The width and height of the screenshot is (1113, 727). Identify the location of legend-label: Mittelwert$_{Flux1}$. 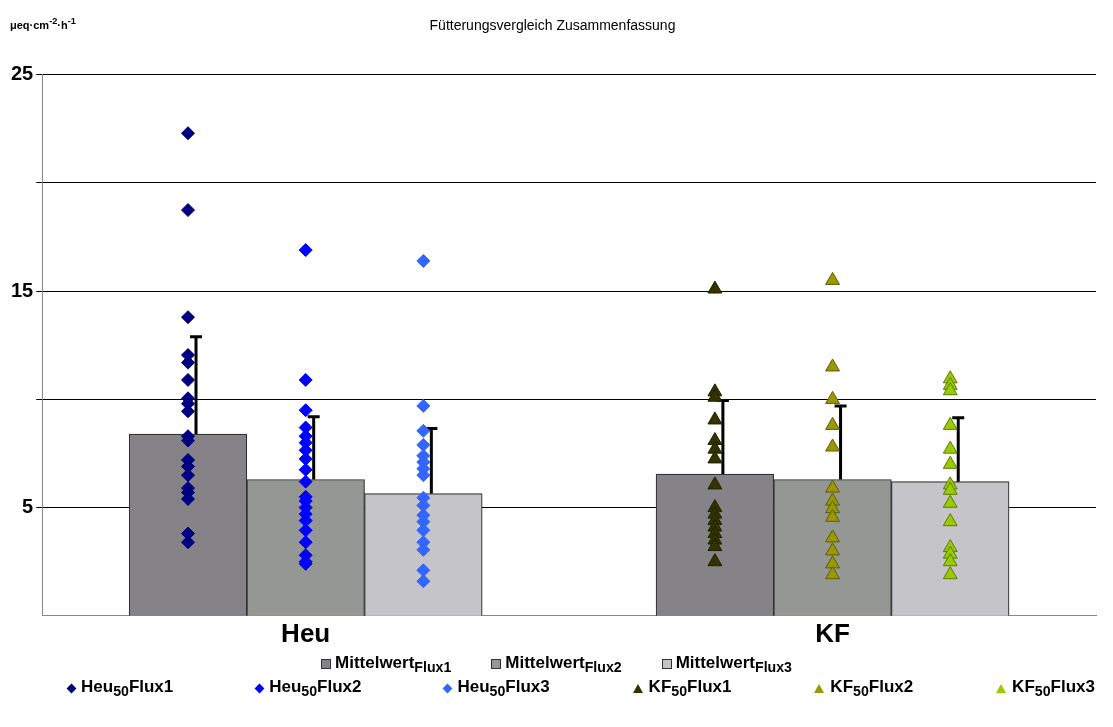
(393, 664).